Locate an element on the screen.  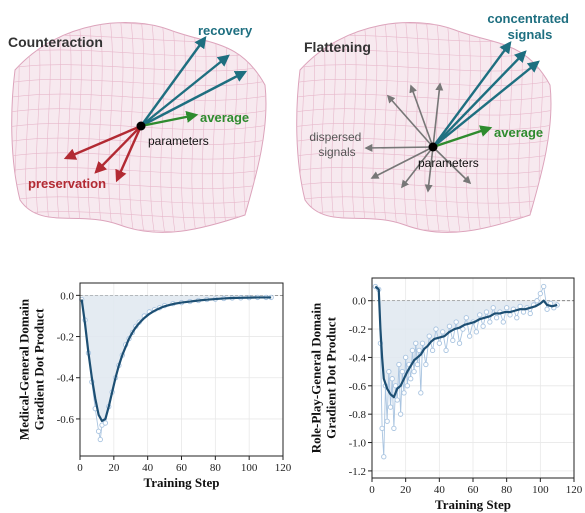
x-tick-label: 100 is located at coordinates (540, 490).